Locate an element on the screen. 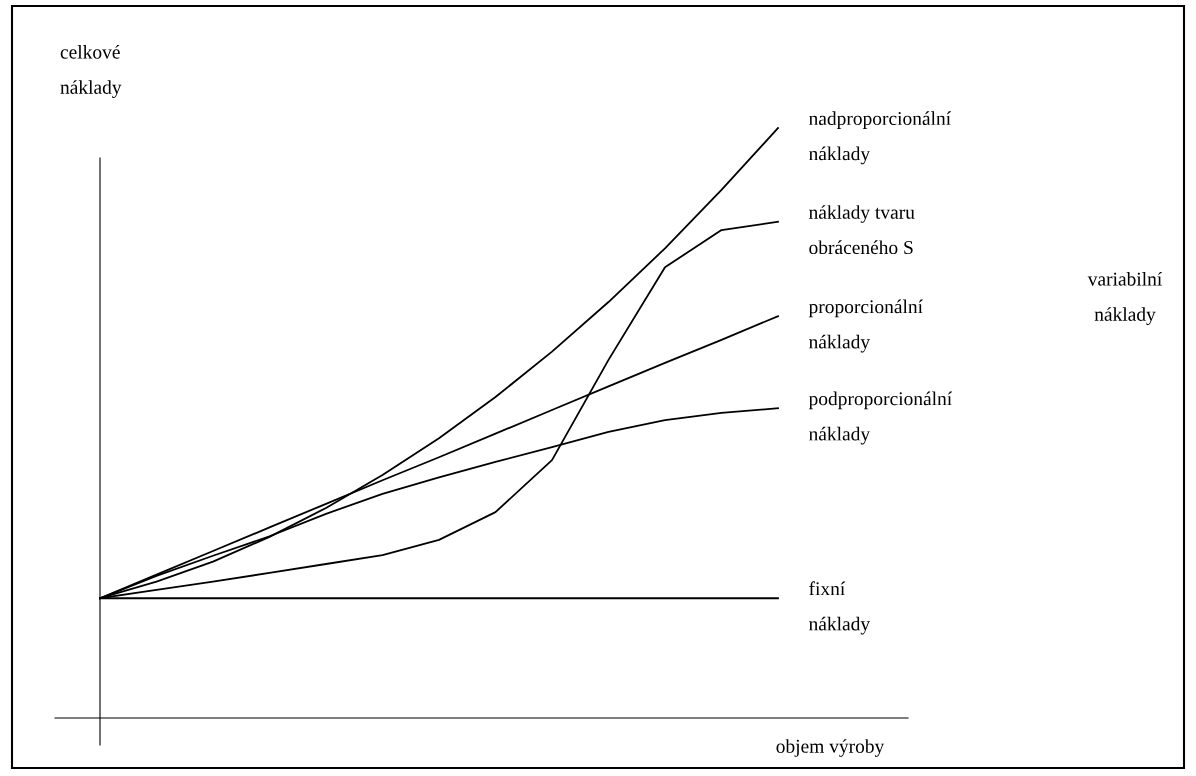 The image size is (1196, 776). series-label: nadproporcionální náklady is located at coordinates (880, 138).